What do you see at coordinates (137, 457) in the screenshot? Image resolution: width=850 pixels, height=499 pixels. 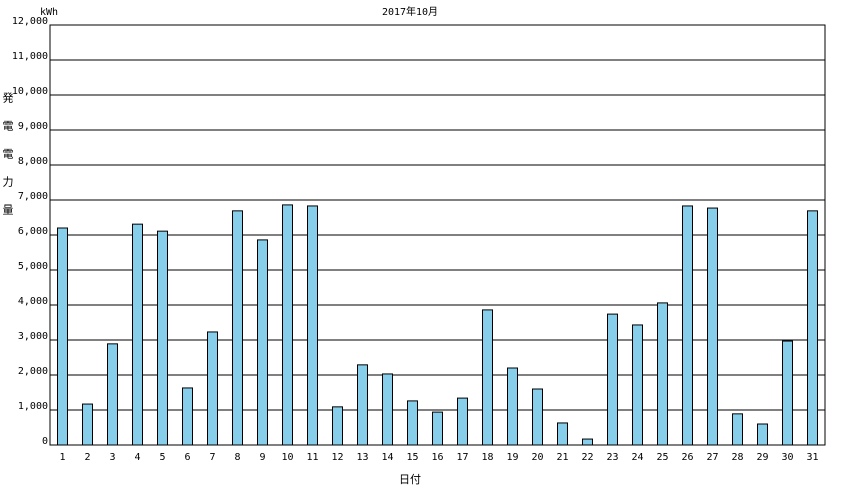 I see `x-tick-label: 4` at bounding box center [137, 457].